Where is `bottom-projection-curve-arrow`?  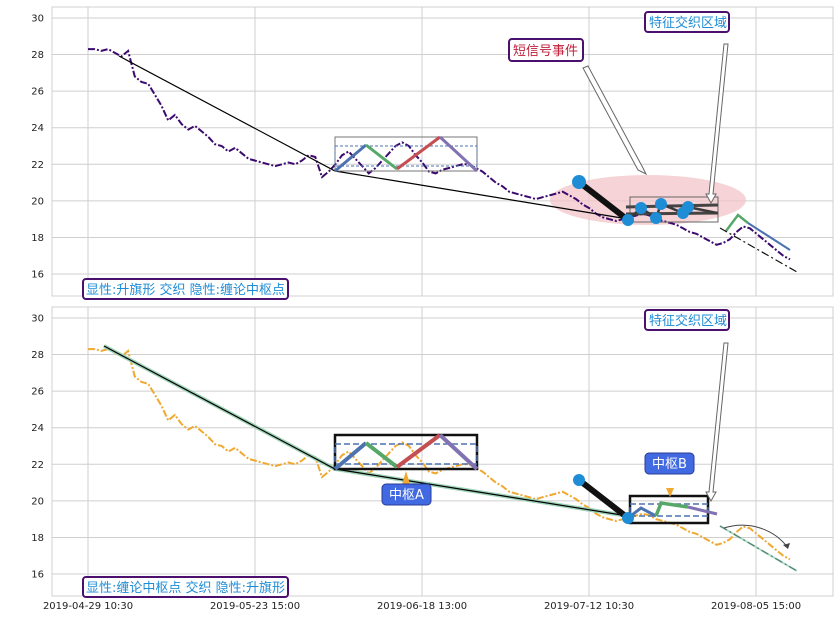
bottom-projection-curve-arrow is located at coordinates (756, 536).